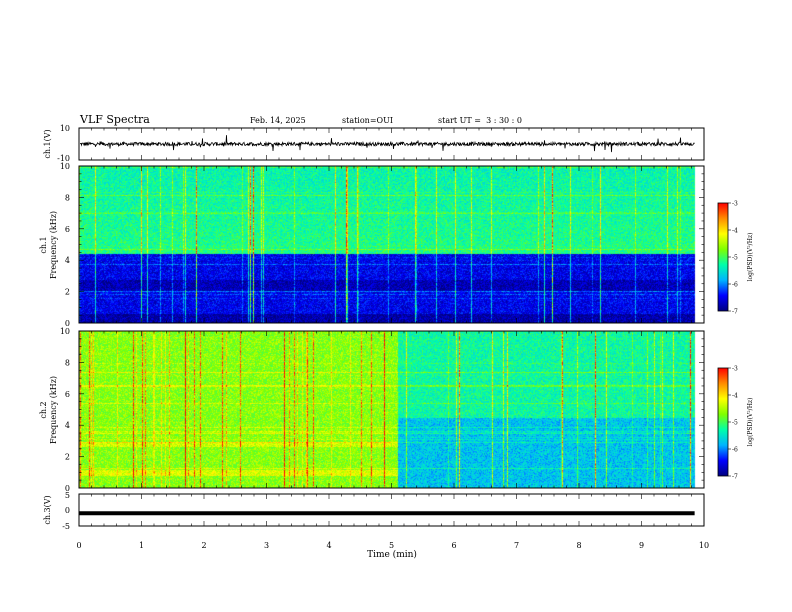  What do you see at coordinates (65, 128) in the screenshot?
I see `ch1-waveform-ytick-top: 10` at bounding box center [65, 128].